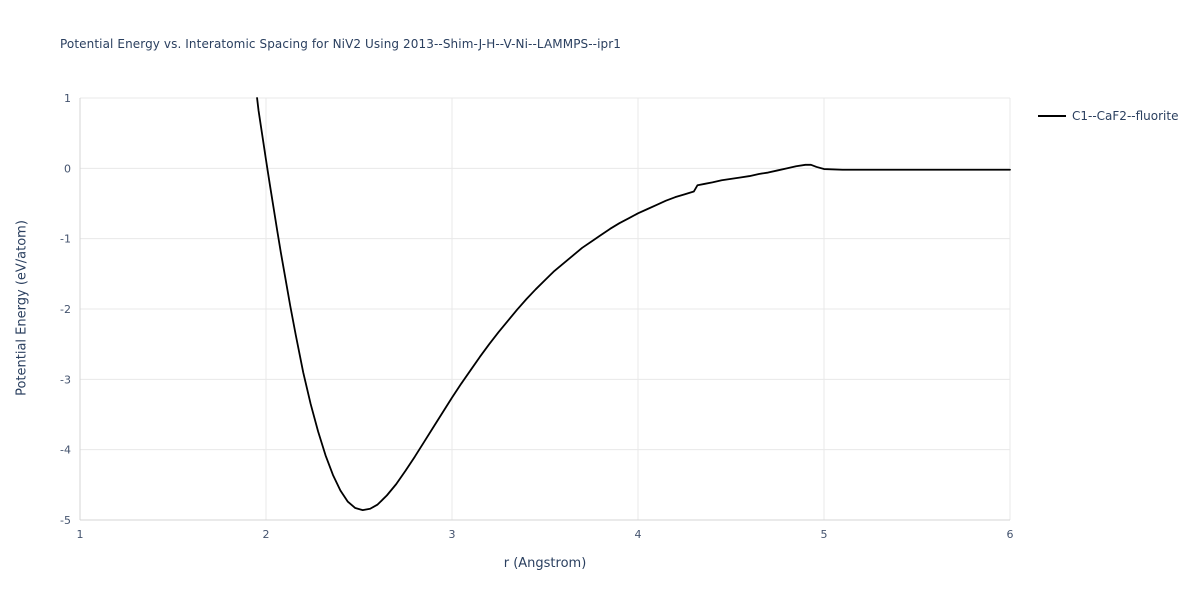 Image resolution: width=1200 pixels, height=600 pixels. What do you see at coordinates (65, 309) in the screenshot?
I see `y-tick-label: -2` at bounding box center [65, 309].